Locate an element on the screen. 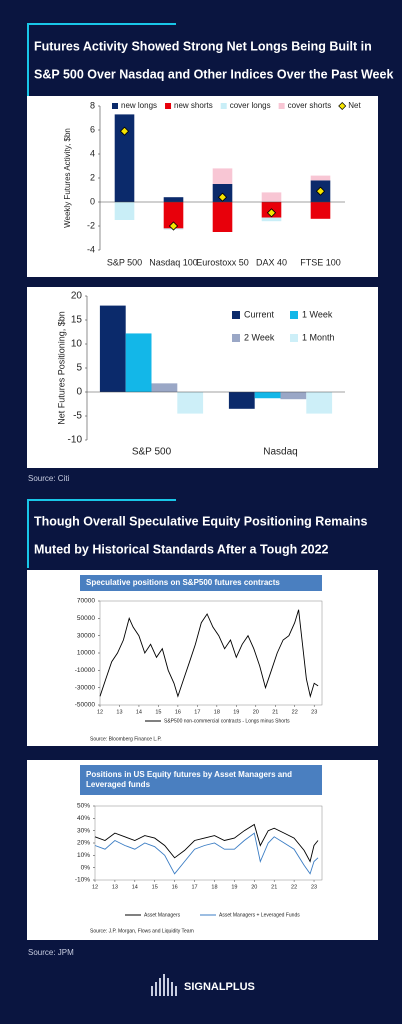 The width and height of the screenshot is (402, 1024). y-tick-label: 50000 is located at coordinates (86, 618).